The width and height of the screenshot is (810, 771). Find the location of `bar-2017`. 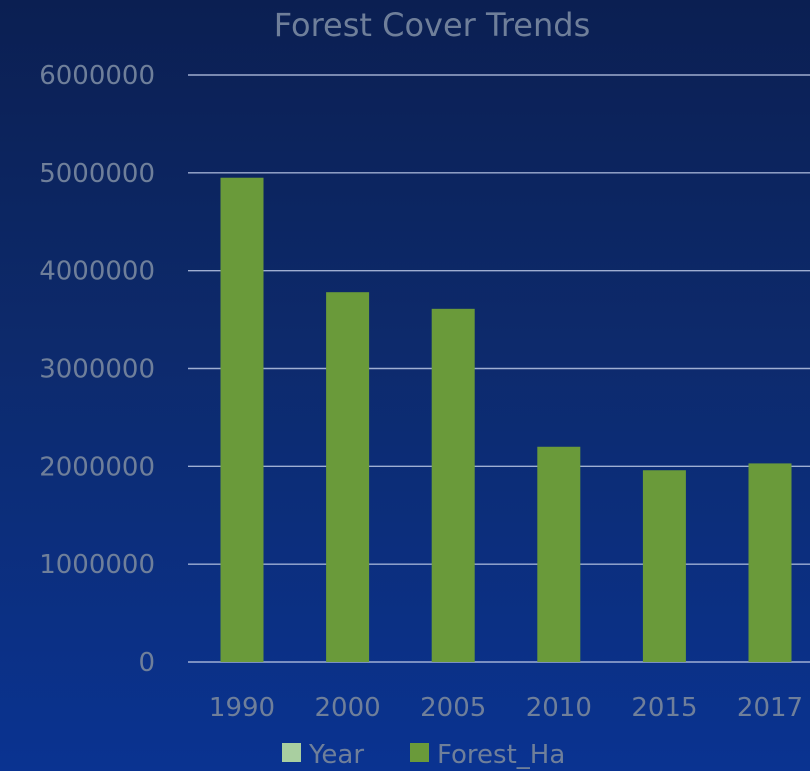

bar-2017 is located at coordinates (770, 562).